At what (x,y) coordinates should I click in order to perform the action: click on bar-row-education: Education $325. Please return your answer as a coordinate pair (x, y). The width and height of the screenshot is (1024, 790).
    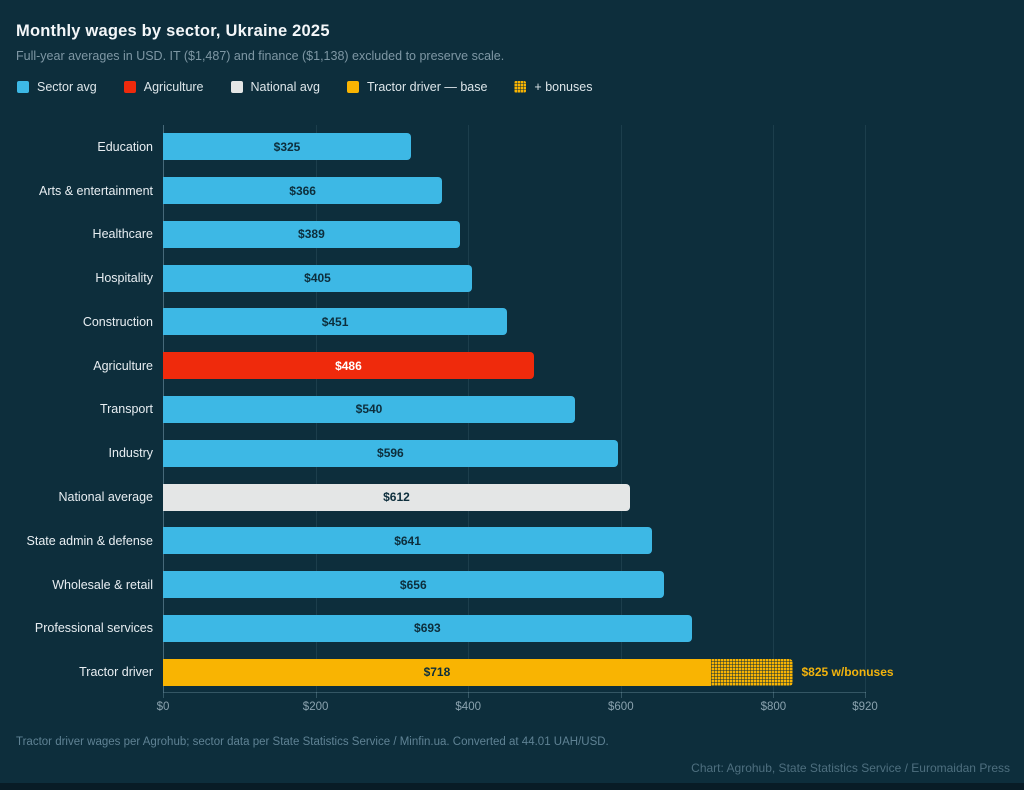
    Looking at the image, I should click on (512, 147).